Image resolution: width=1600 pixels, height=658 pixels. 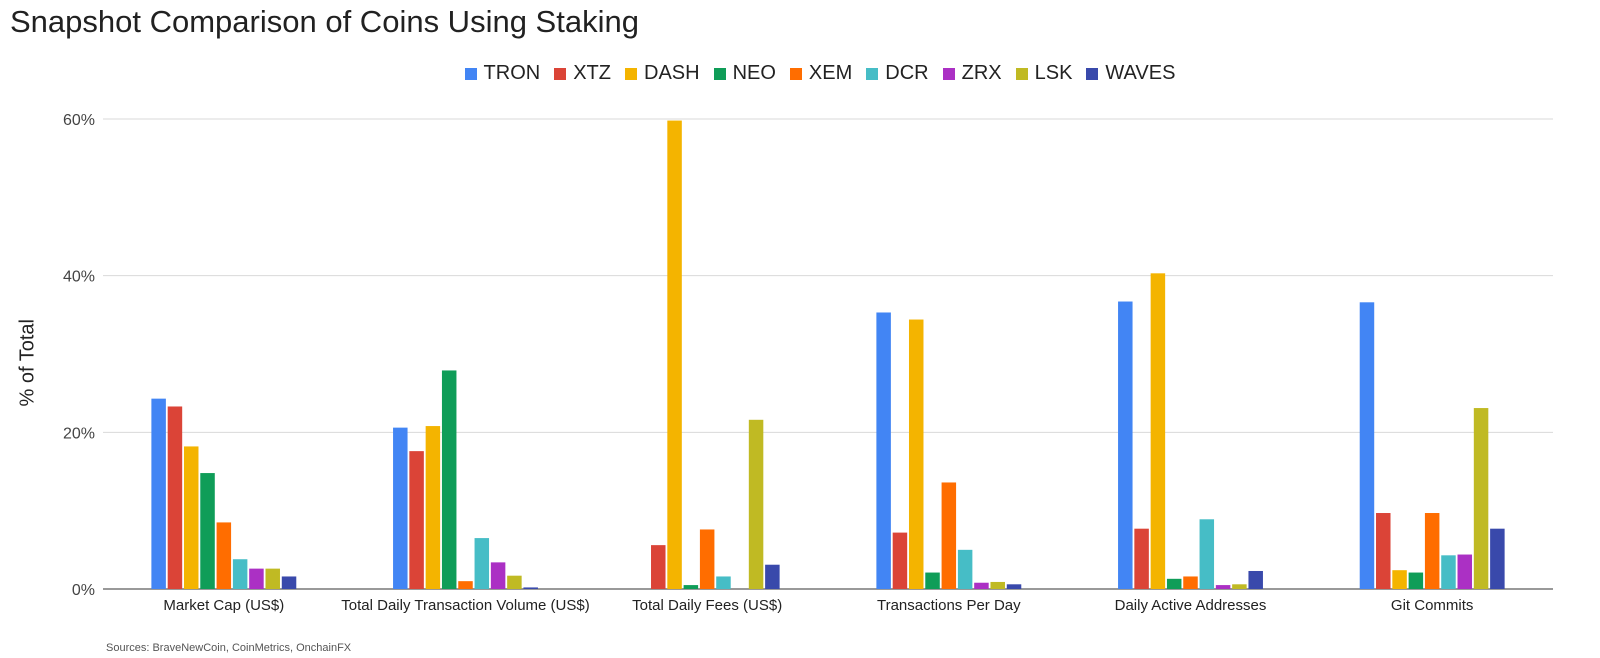 What do you see at coordinates (707, 605) in the screenshot?
I see `x-tick-label: Total Daily Fees (US$)` at bounding box center [707, 605].